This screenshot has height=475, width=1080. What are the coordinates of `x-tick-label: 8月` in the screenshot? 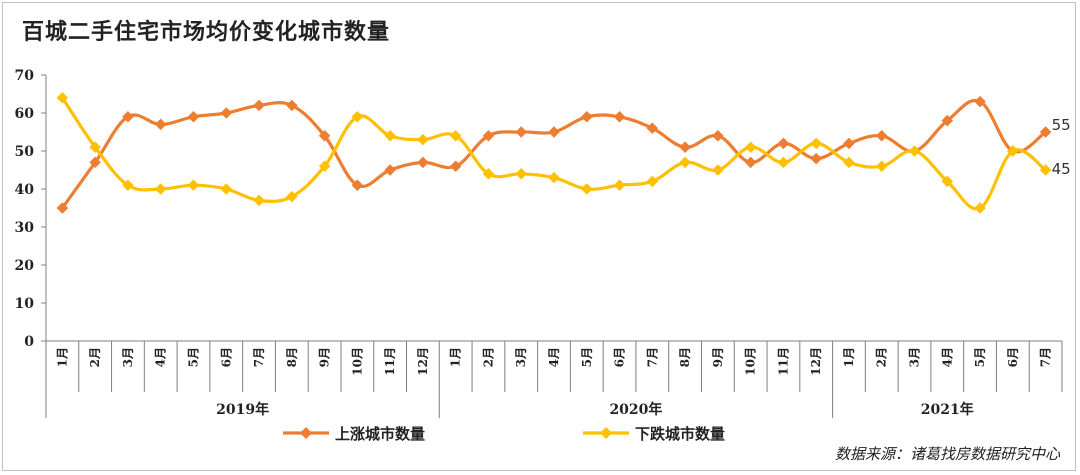 It's located at (292, 357).